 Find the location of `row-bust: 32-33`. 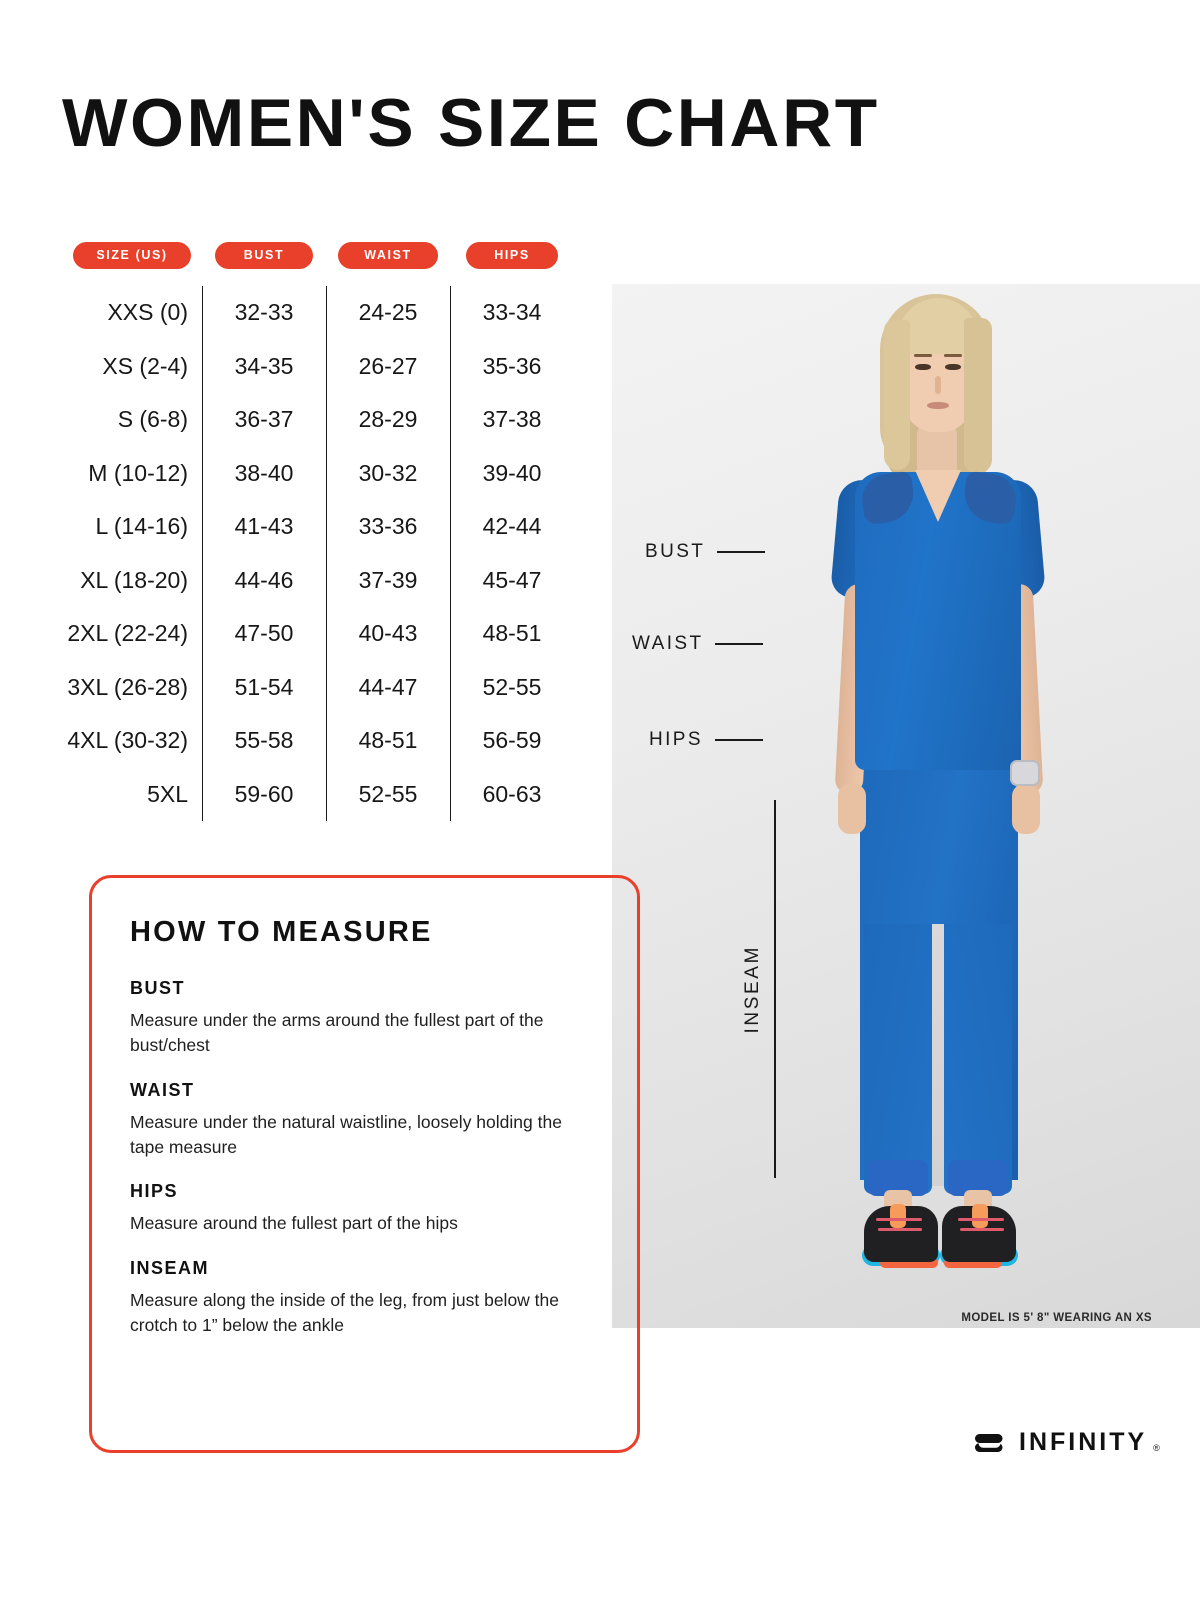

row-bust: 32-33 is located at coordinates (264, 312).